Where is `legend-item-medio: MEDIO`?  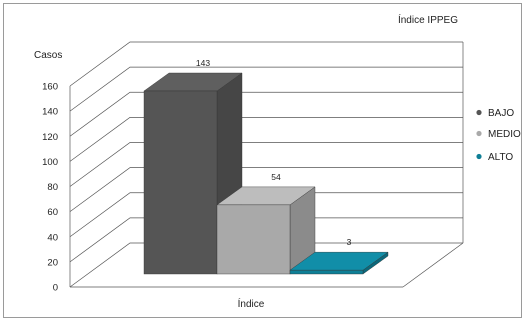 legend-item-medio: MEDIO is located at coordinates (498, 134).